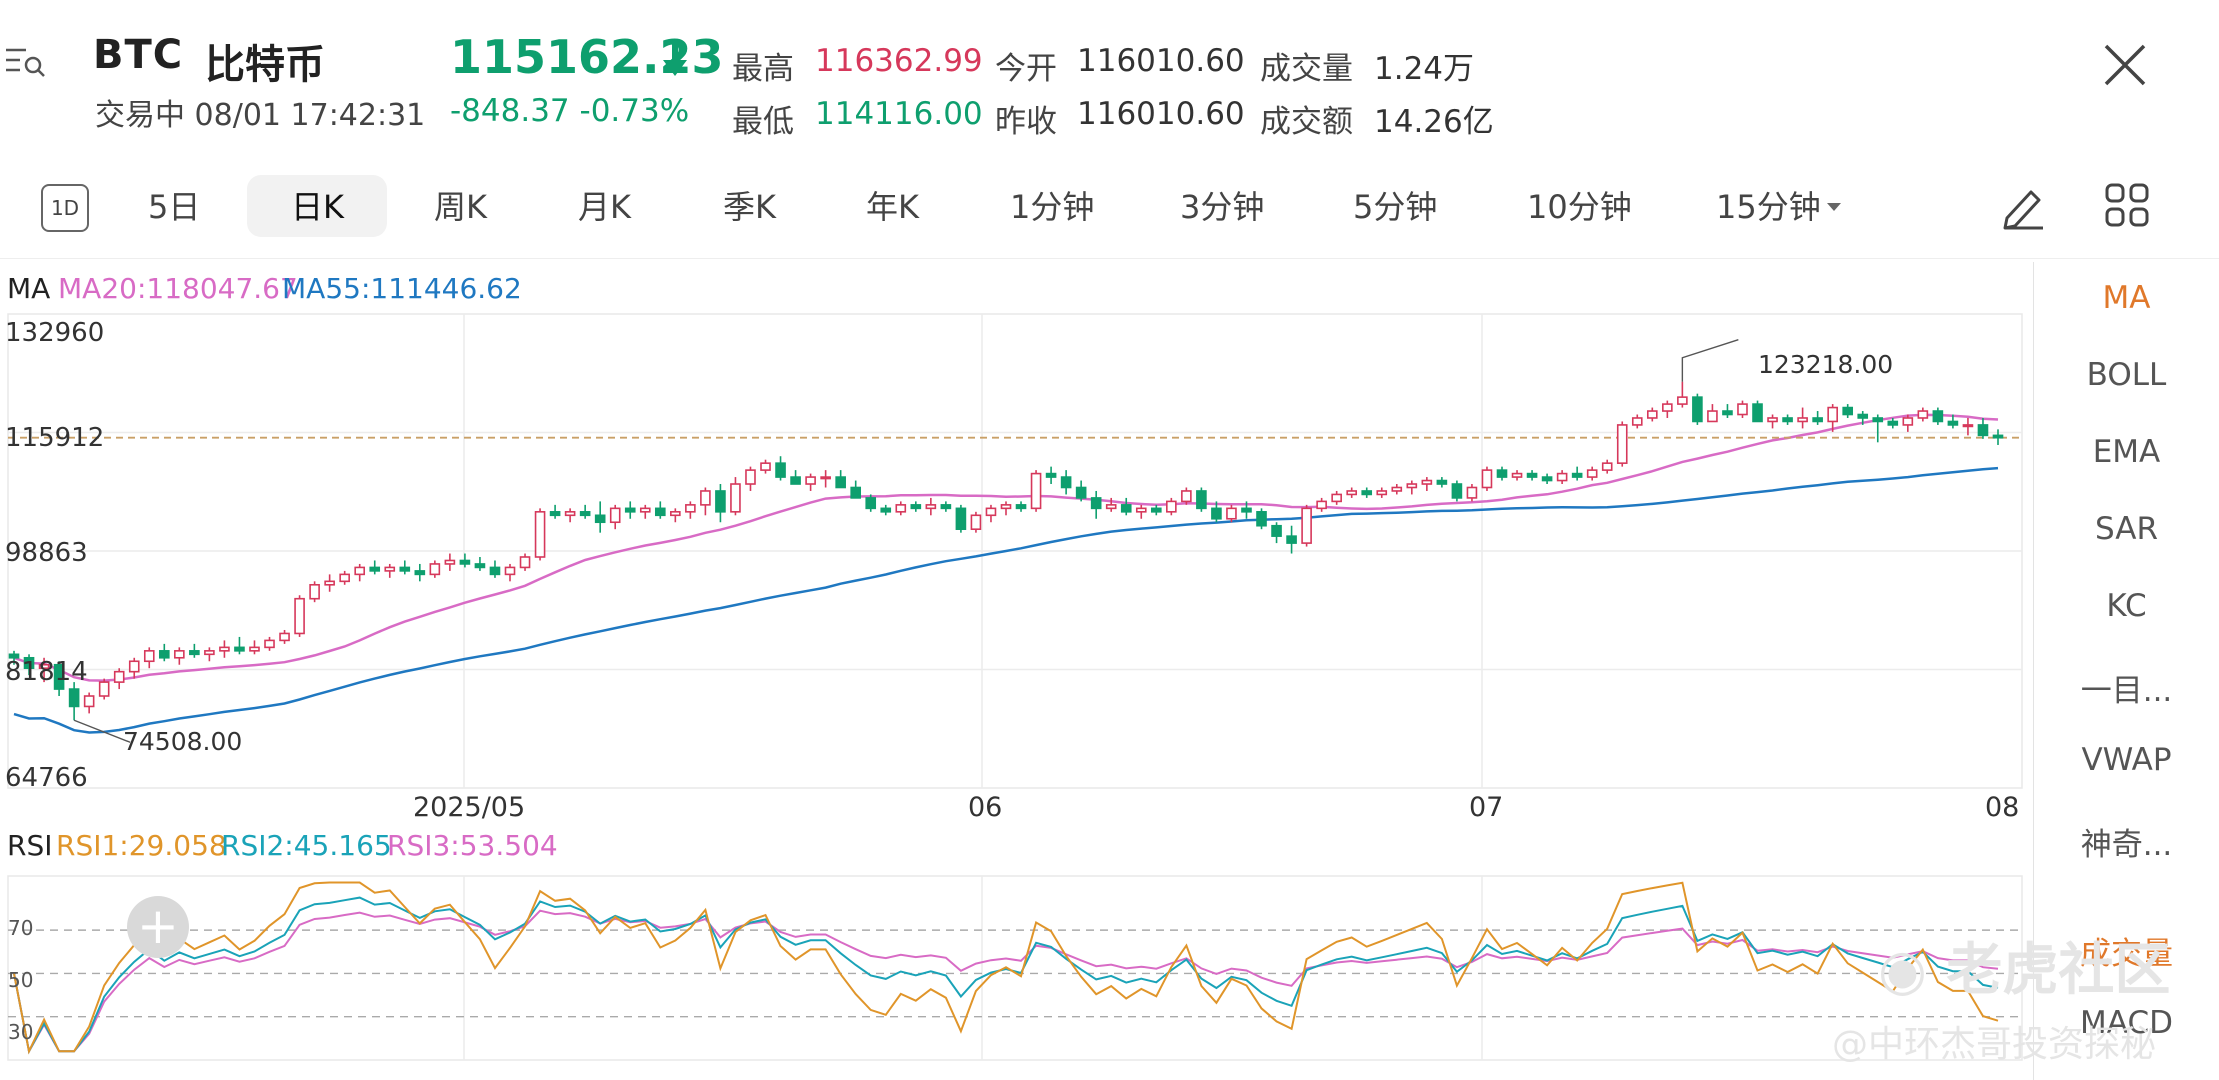 Image resolution: width=2219 pixels, height=1080 pixels. Describe the element at coordinates (1026, 69) in the screenshot. I see `stat-label-open: 今开` at that location.